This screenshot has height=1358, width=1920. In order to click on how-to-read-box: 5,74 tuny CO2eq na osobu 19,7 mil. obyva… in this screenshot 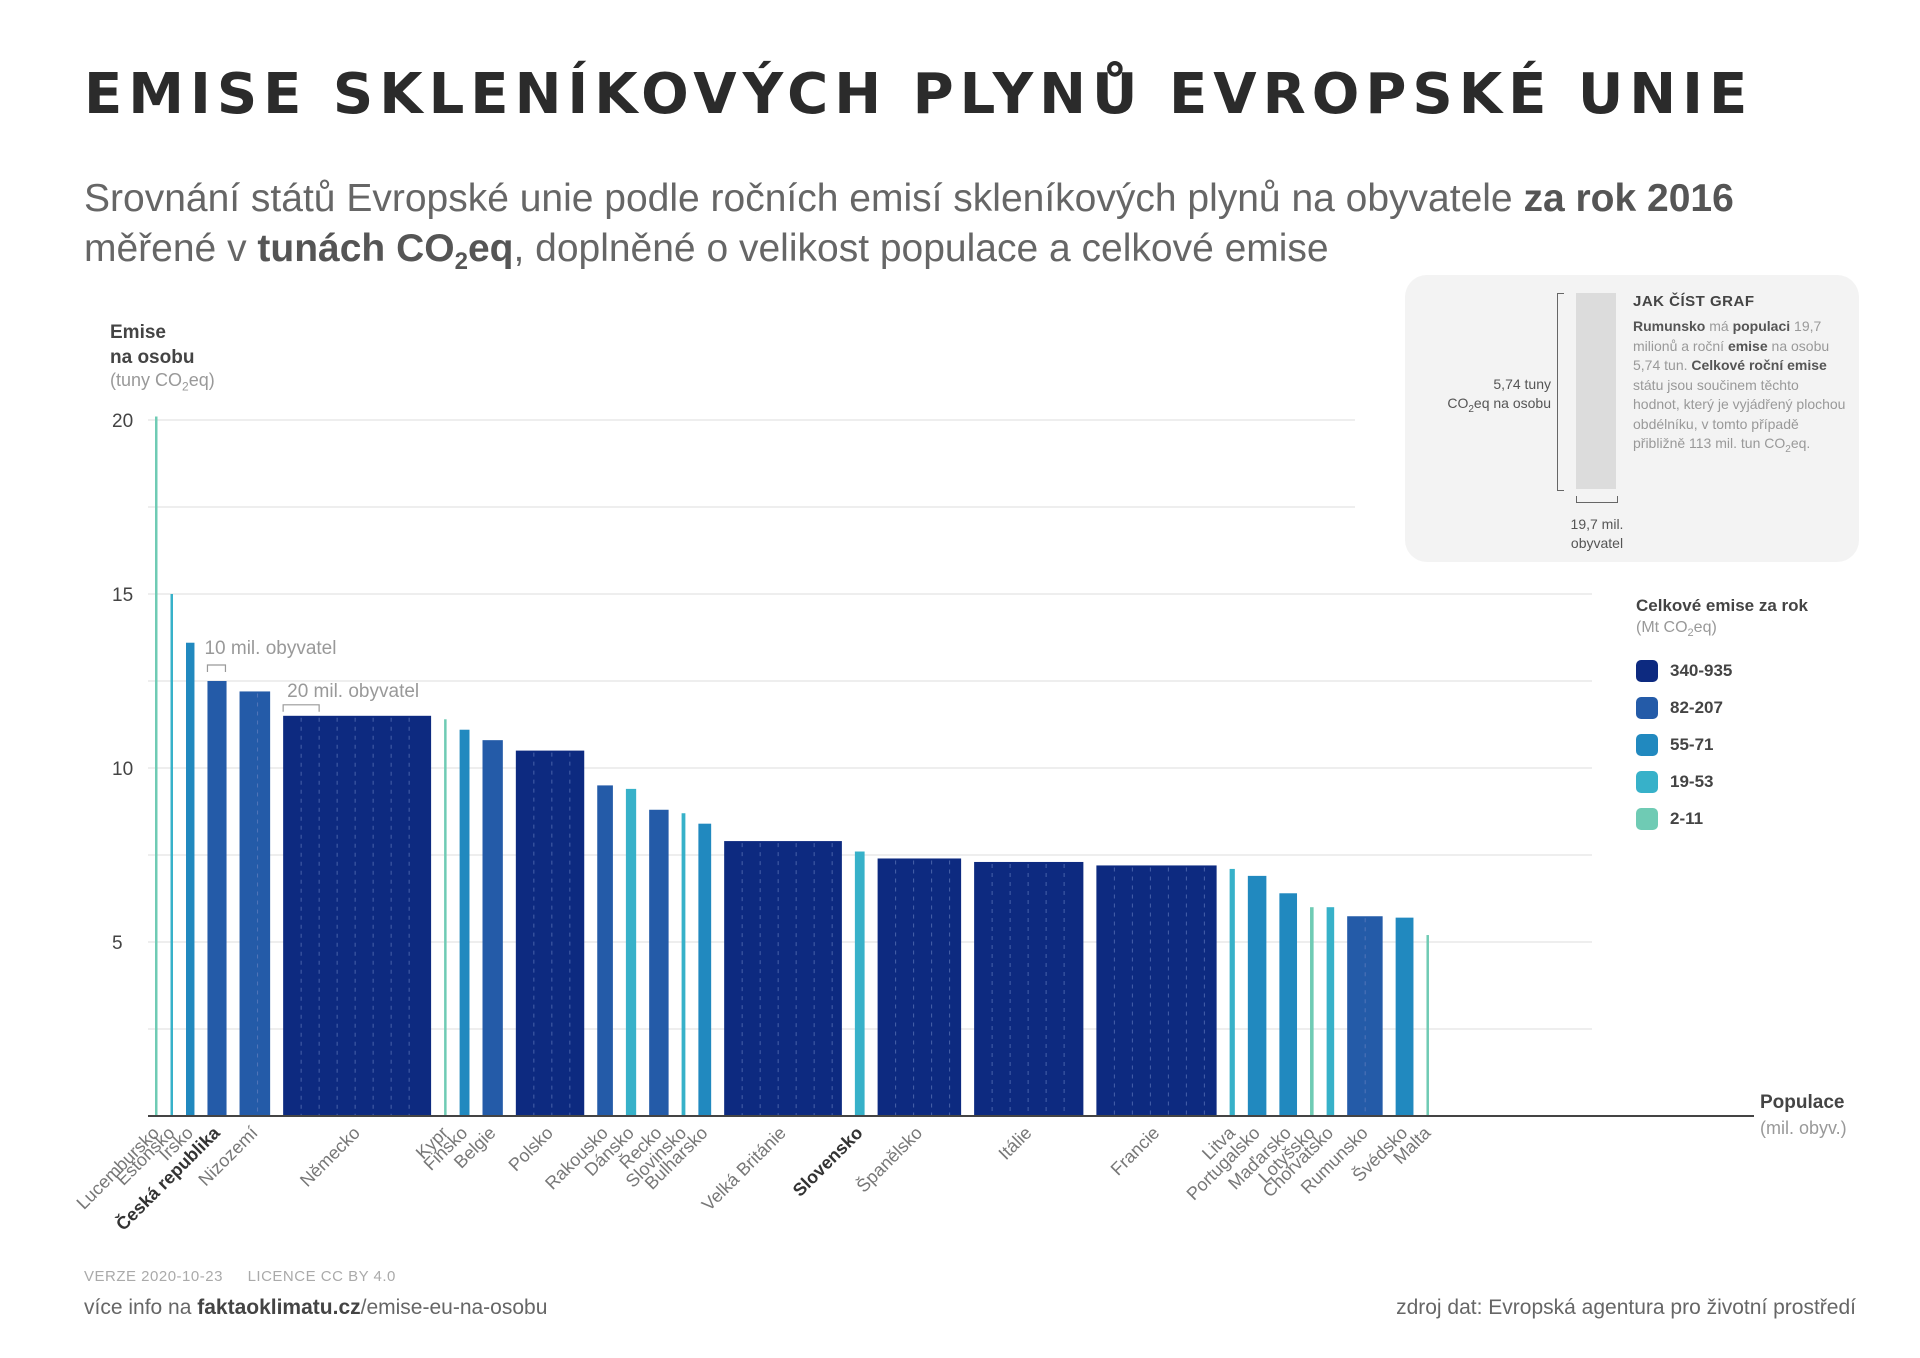, I will do `click(1632, 418)`.